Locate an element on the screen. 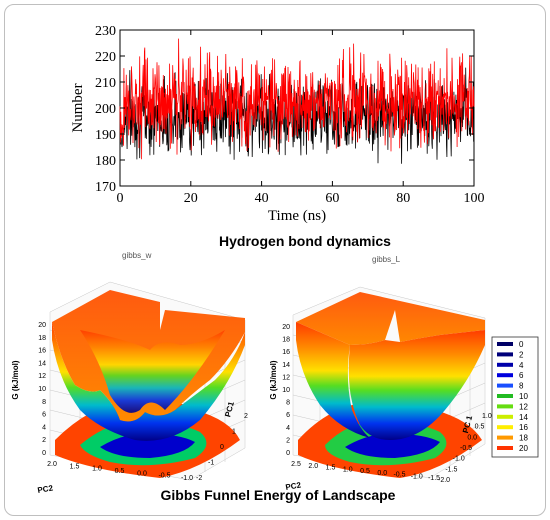 Image resolution: width=550 pixels, height=520 pixels. y-tick-label: 0.5 is located at coordinates (480, 427).